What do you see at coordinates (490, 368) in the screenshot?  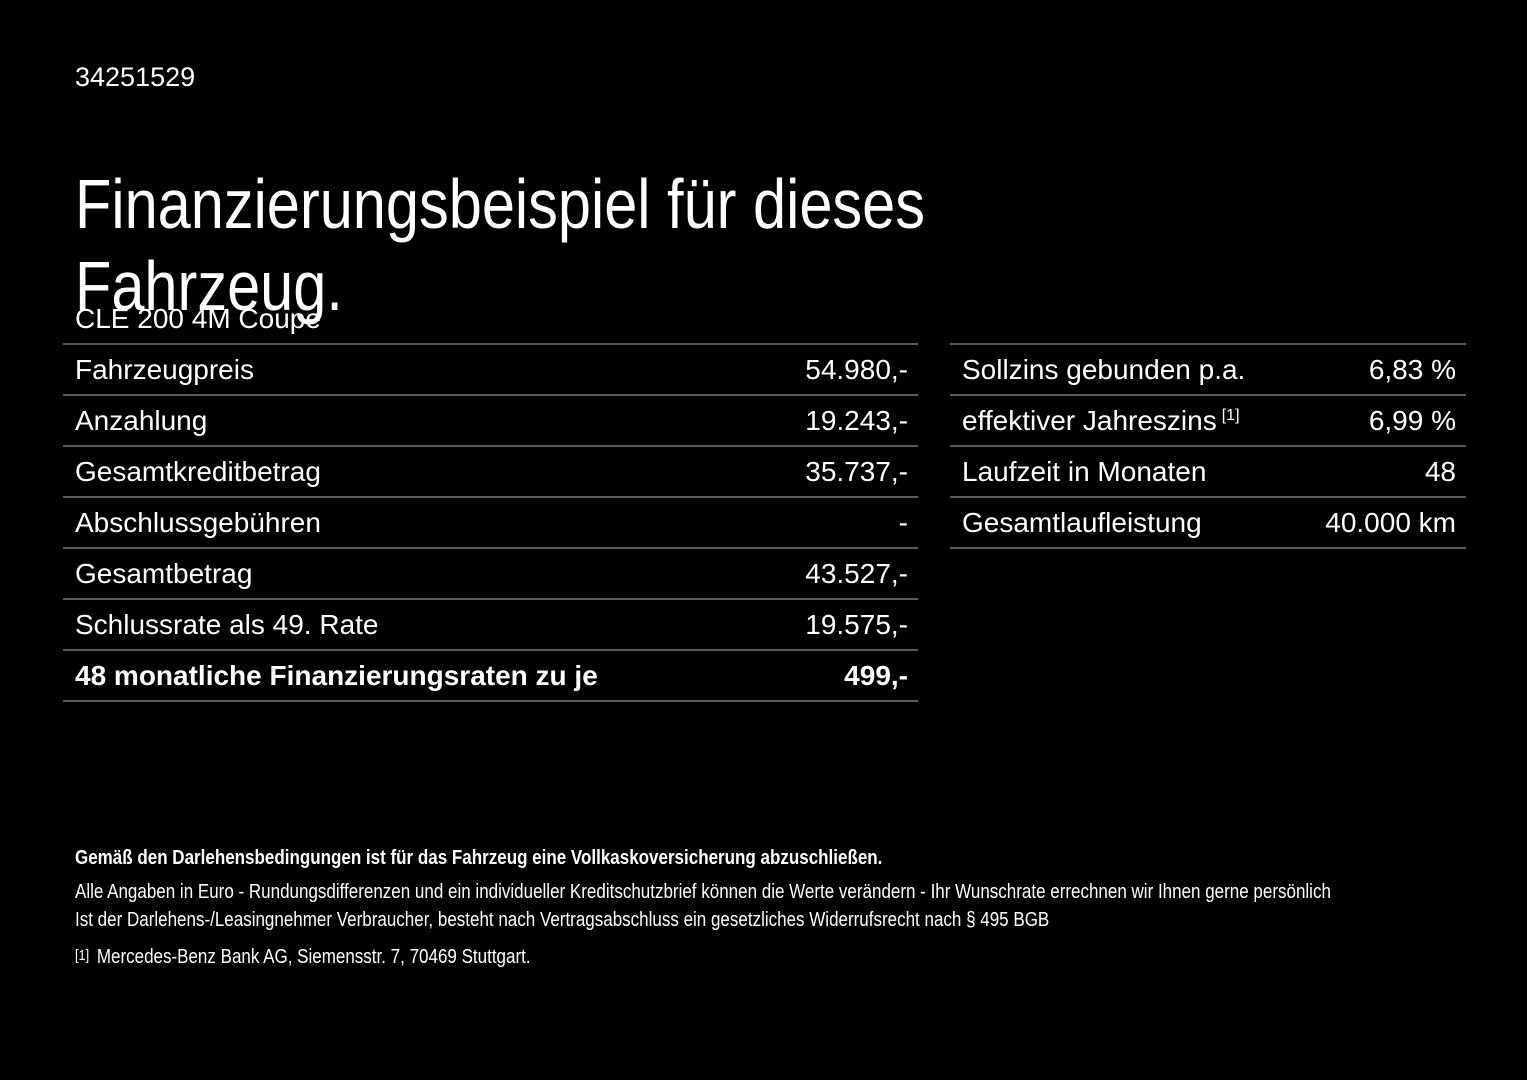 I see `finance-row-fahrzeugpreis: Fahrzeugpreis 54.980,-` at bounding box center [490, 368].